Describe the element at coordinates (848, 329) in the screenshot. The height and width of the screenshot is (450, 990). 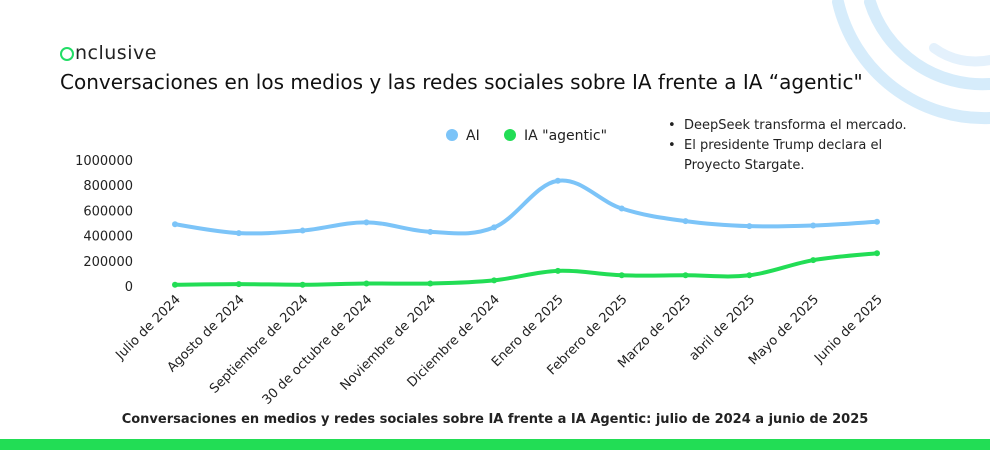
I see `x-tick-label: Junio de 2025` at that location.